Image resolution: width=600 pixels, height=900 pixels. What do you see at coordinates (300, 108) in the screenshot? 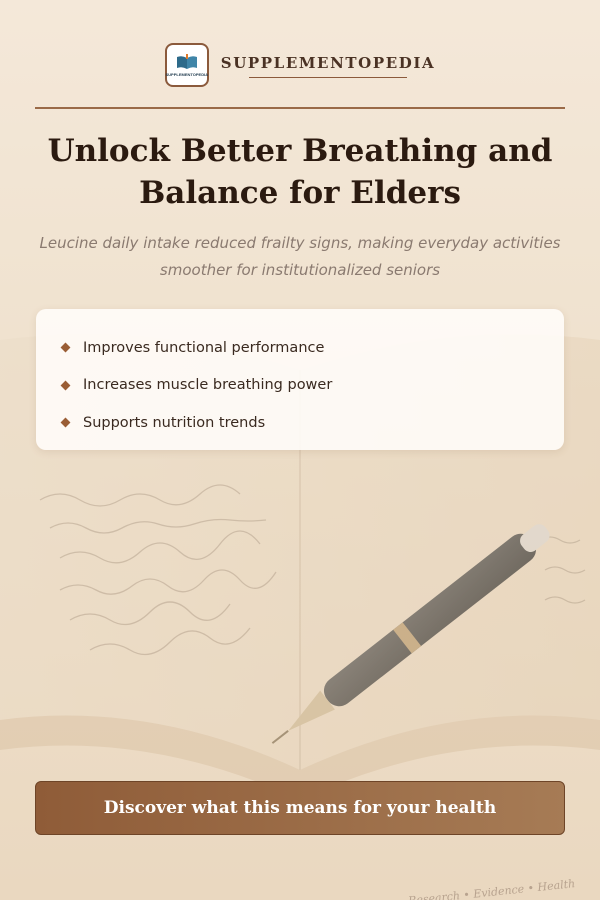
I see `header-divider` at bounding box center [300, 108].